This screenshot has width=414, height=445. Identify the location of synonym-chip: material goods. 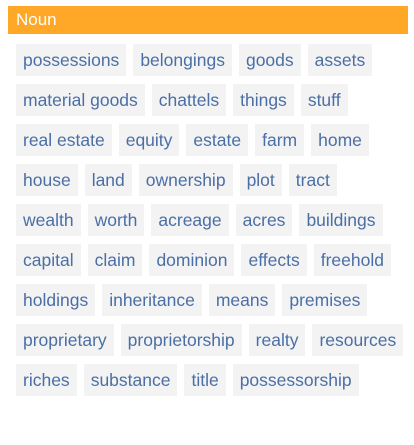
(80, 100).